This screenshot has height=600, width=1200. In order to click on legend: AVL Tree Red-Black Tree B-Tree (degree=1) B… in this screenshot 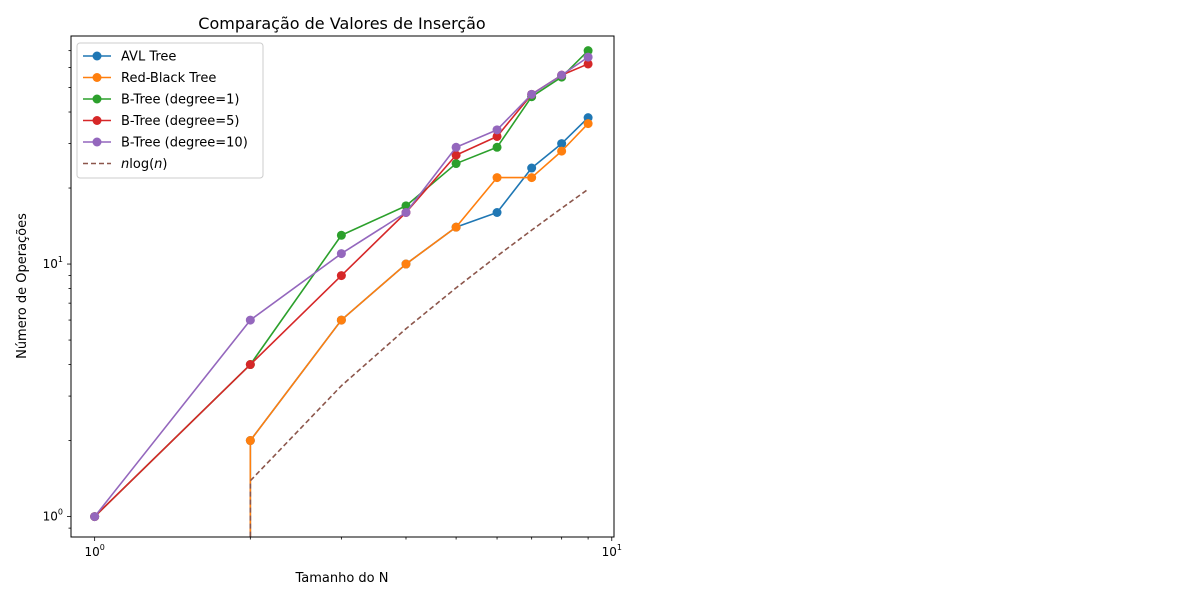, I will do `click(170, 110)`.